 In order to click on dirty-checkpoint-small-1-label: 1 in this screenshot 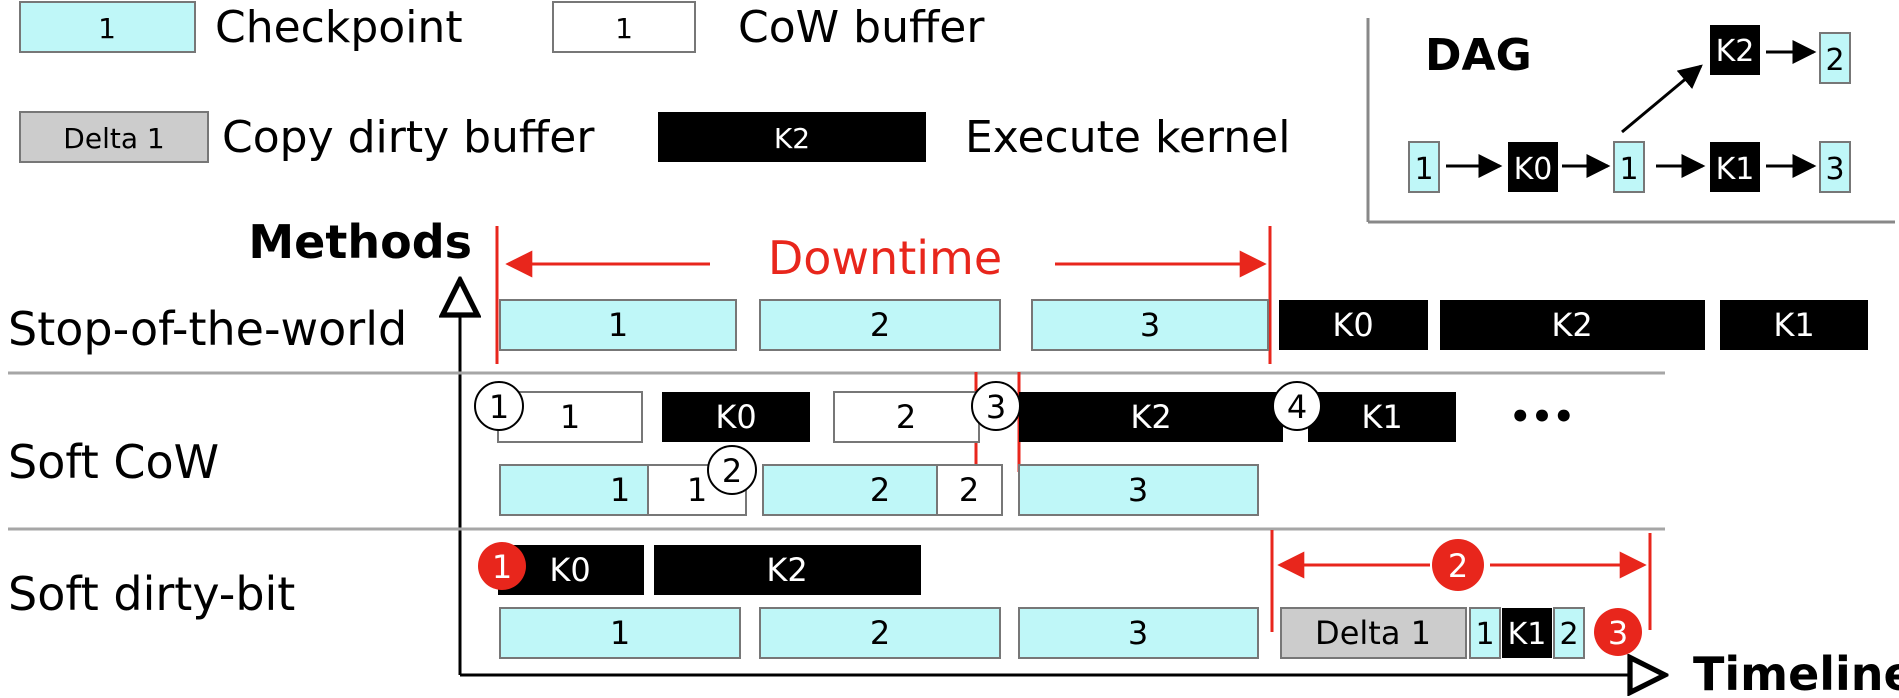, I will do `click(1484, 634)`.